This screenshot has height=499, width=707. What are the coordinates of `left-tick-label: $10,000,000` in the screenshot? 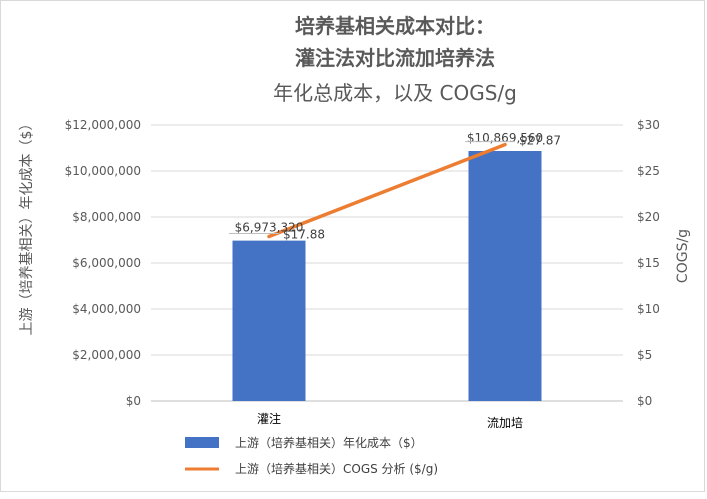 It's located at (103, 171).